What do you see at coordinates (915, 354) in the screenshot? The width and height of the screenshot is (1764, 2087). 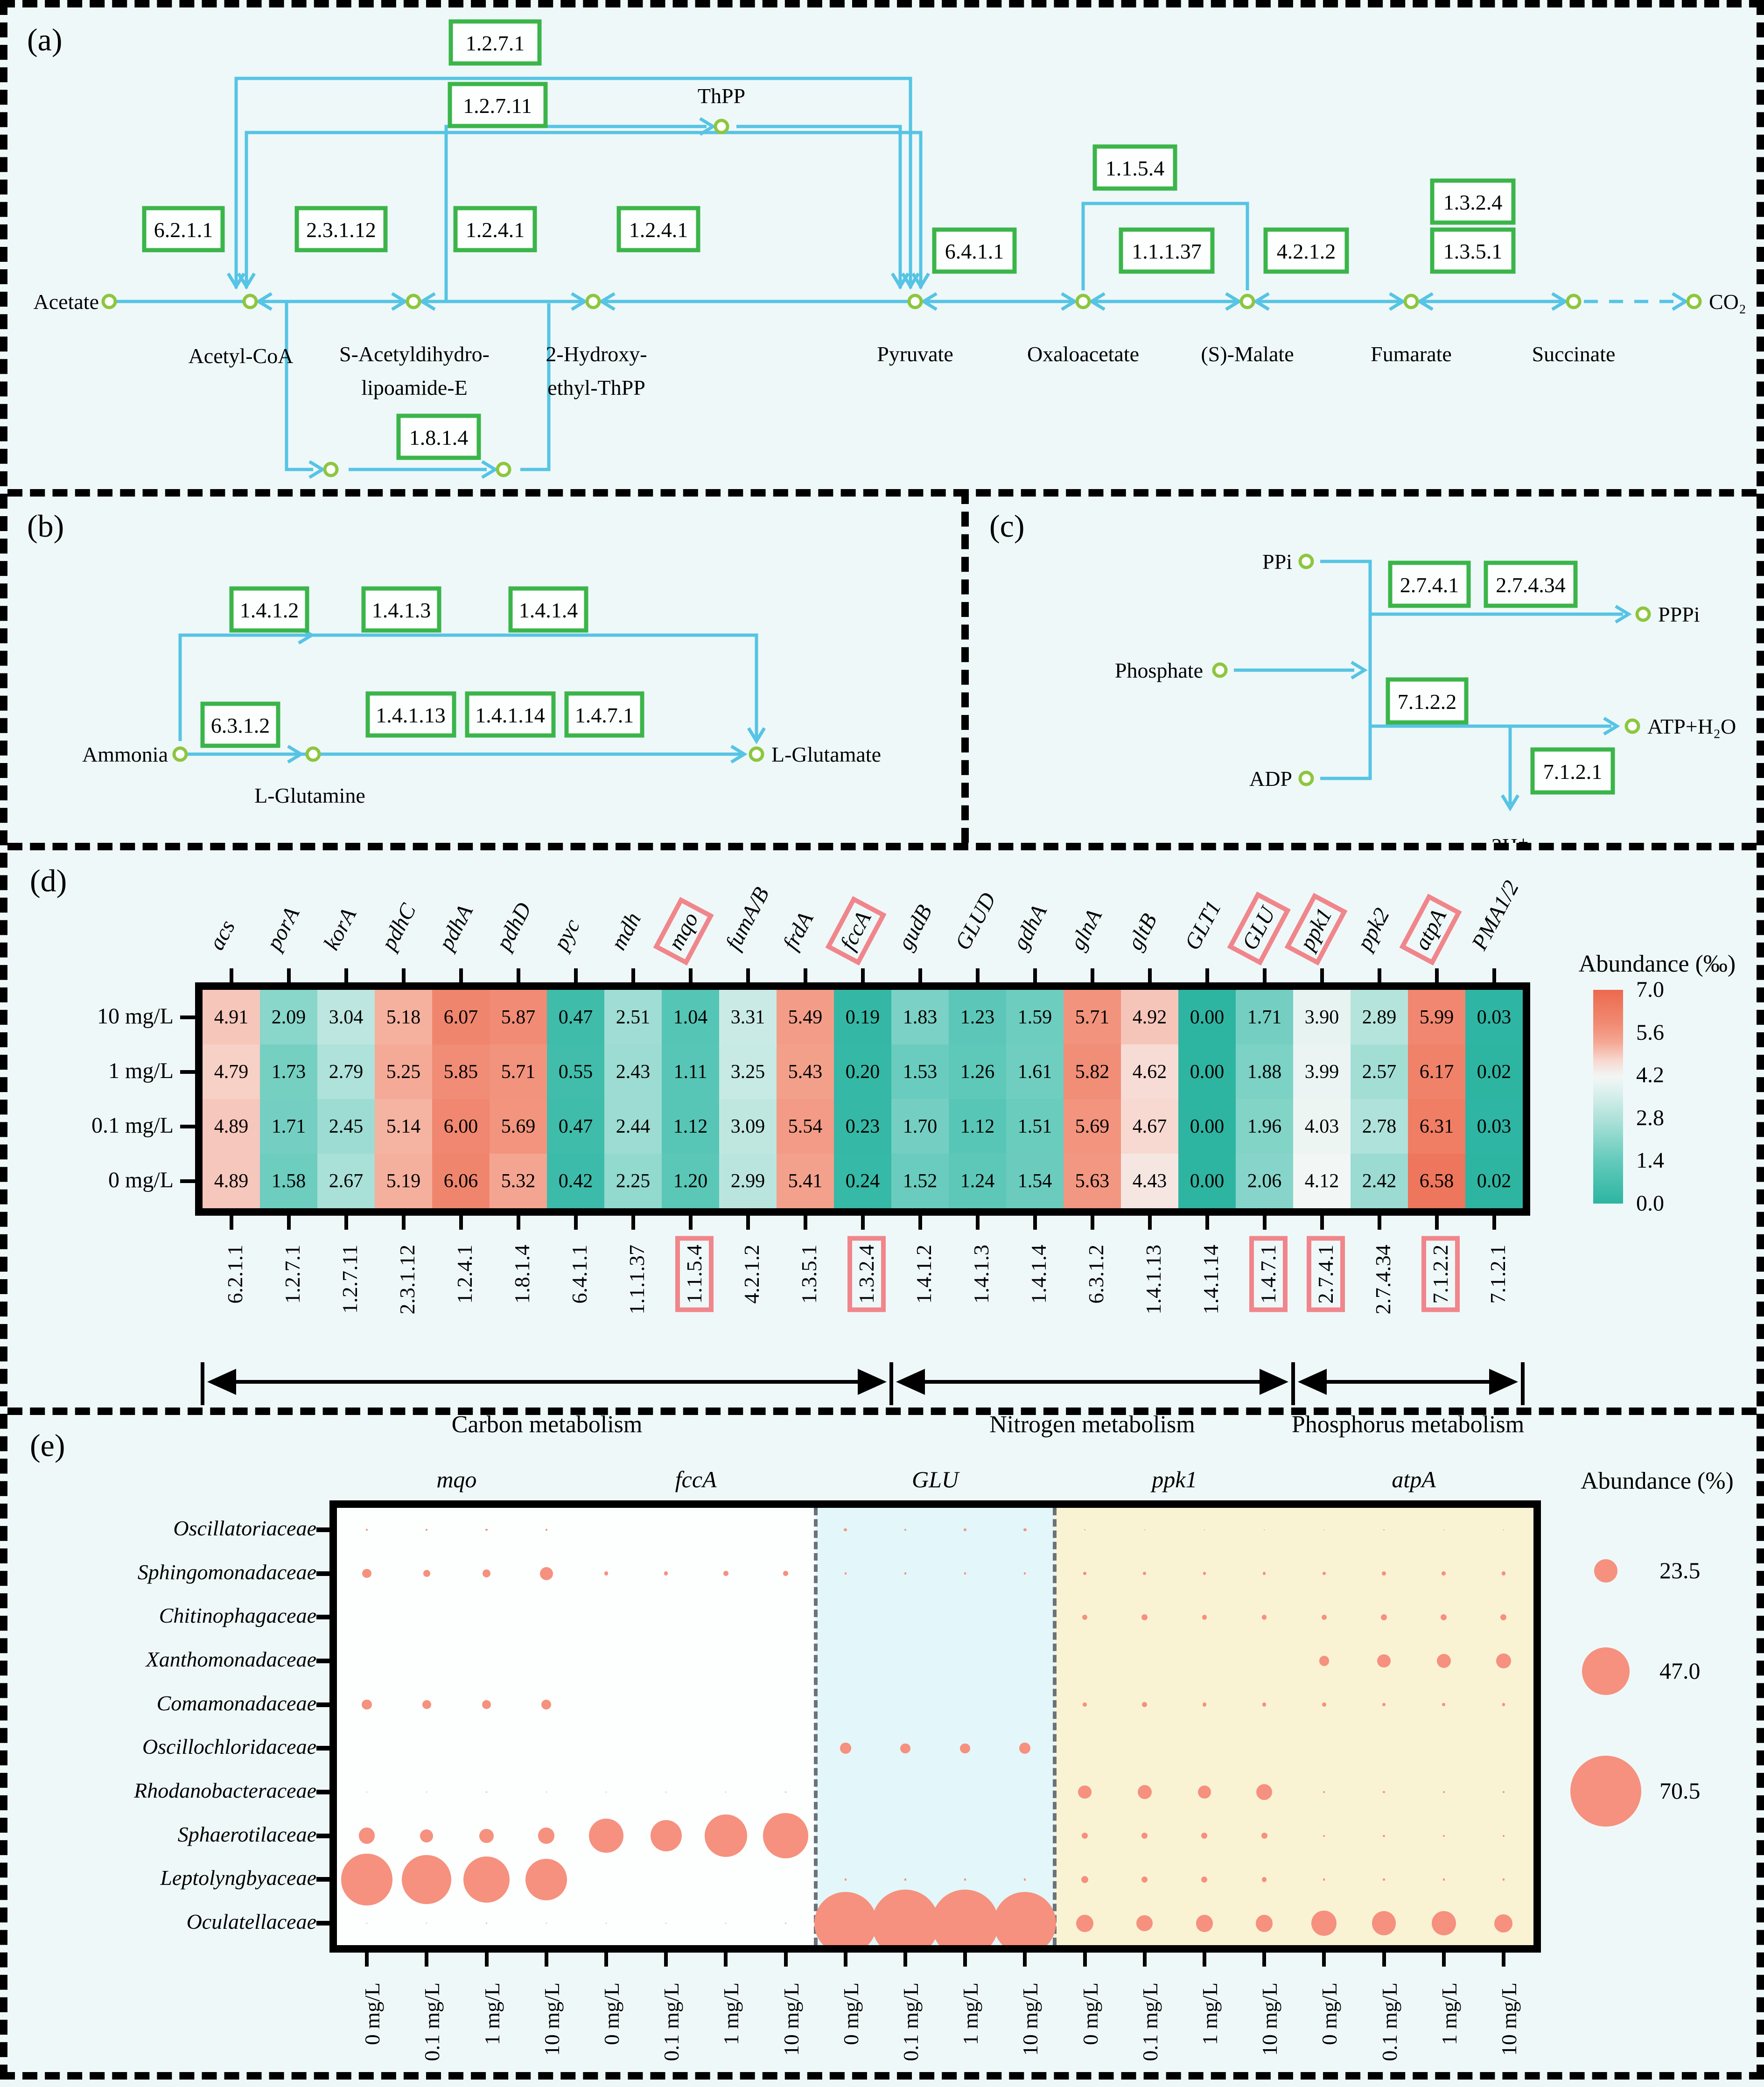 I see `metabolite-label: Pyruvate` at bounding box center [915, 354].